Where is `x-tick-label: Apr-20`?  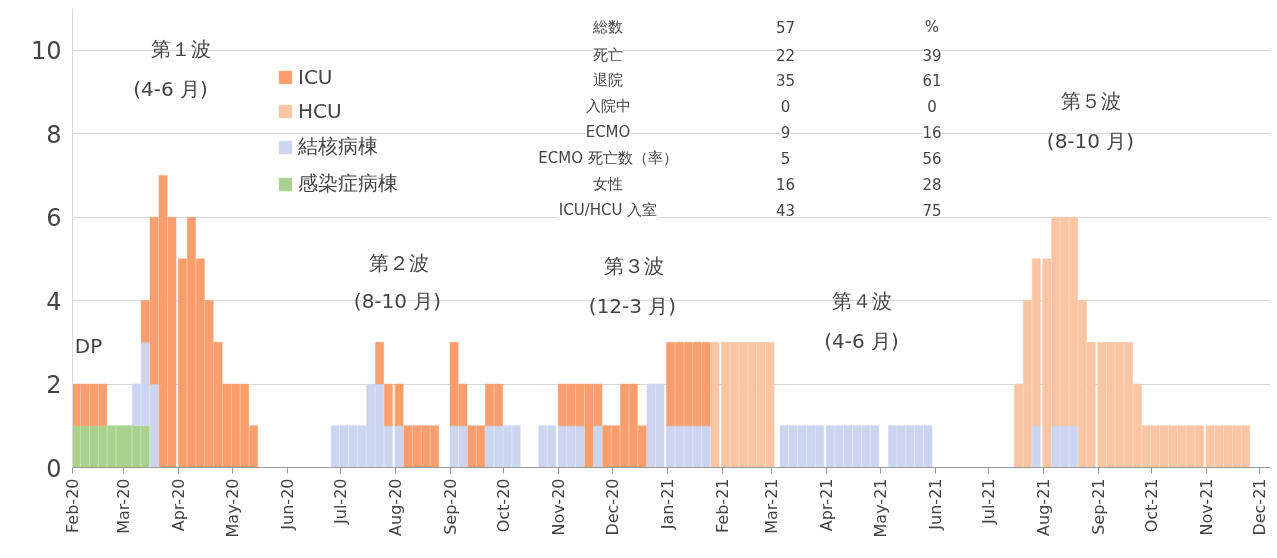 x-tick-label: Apr-20 is located at coordinates (179, 505).